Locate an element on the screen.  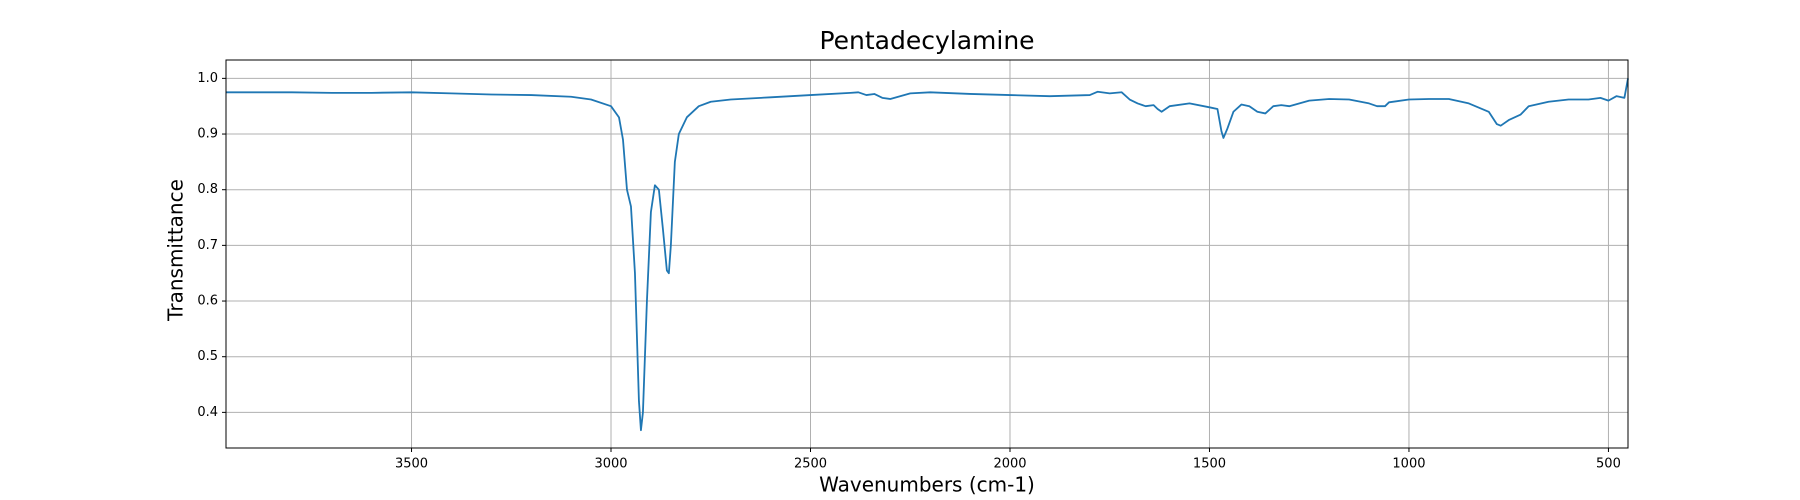
y-tick-label: 0.4 is located at coordinates (207, 412).